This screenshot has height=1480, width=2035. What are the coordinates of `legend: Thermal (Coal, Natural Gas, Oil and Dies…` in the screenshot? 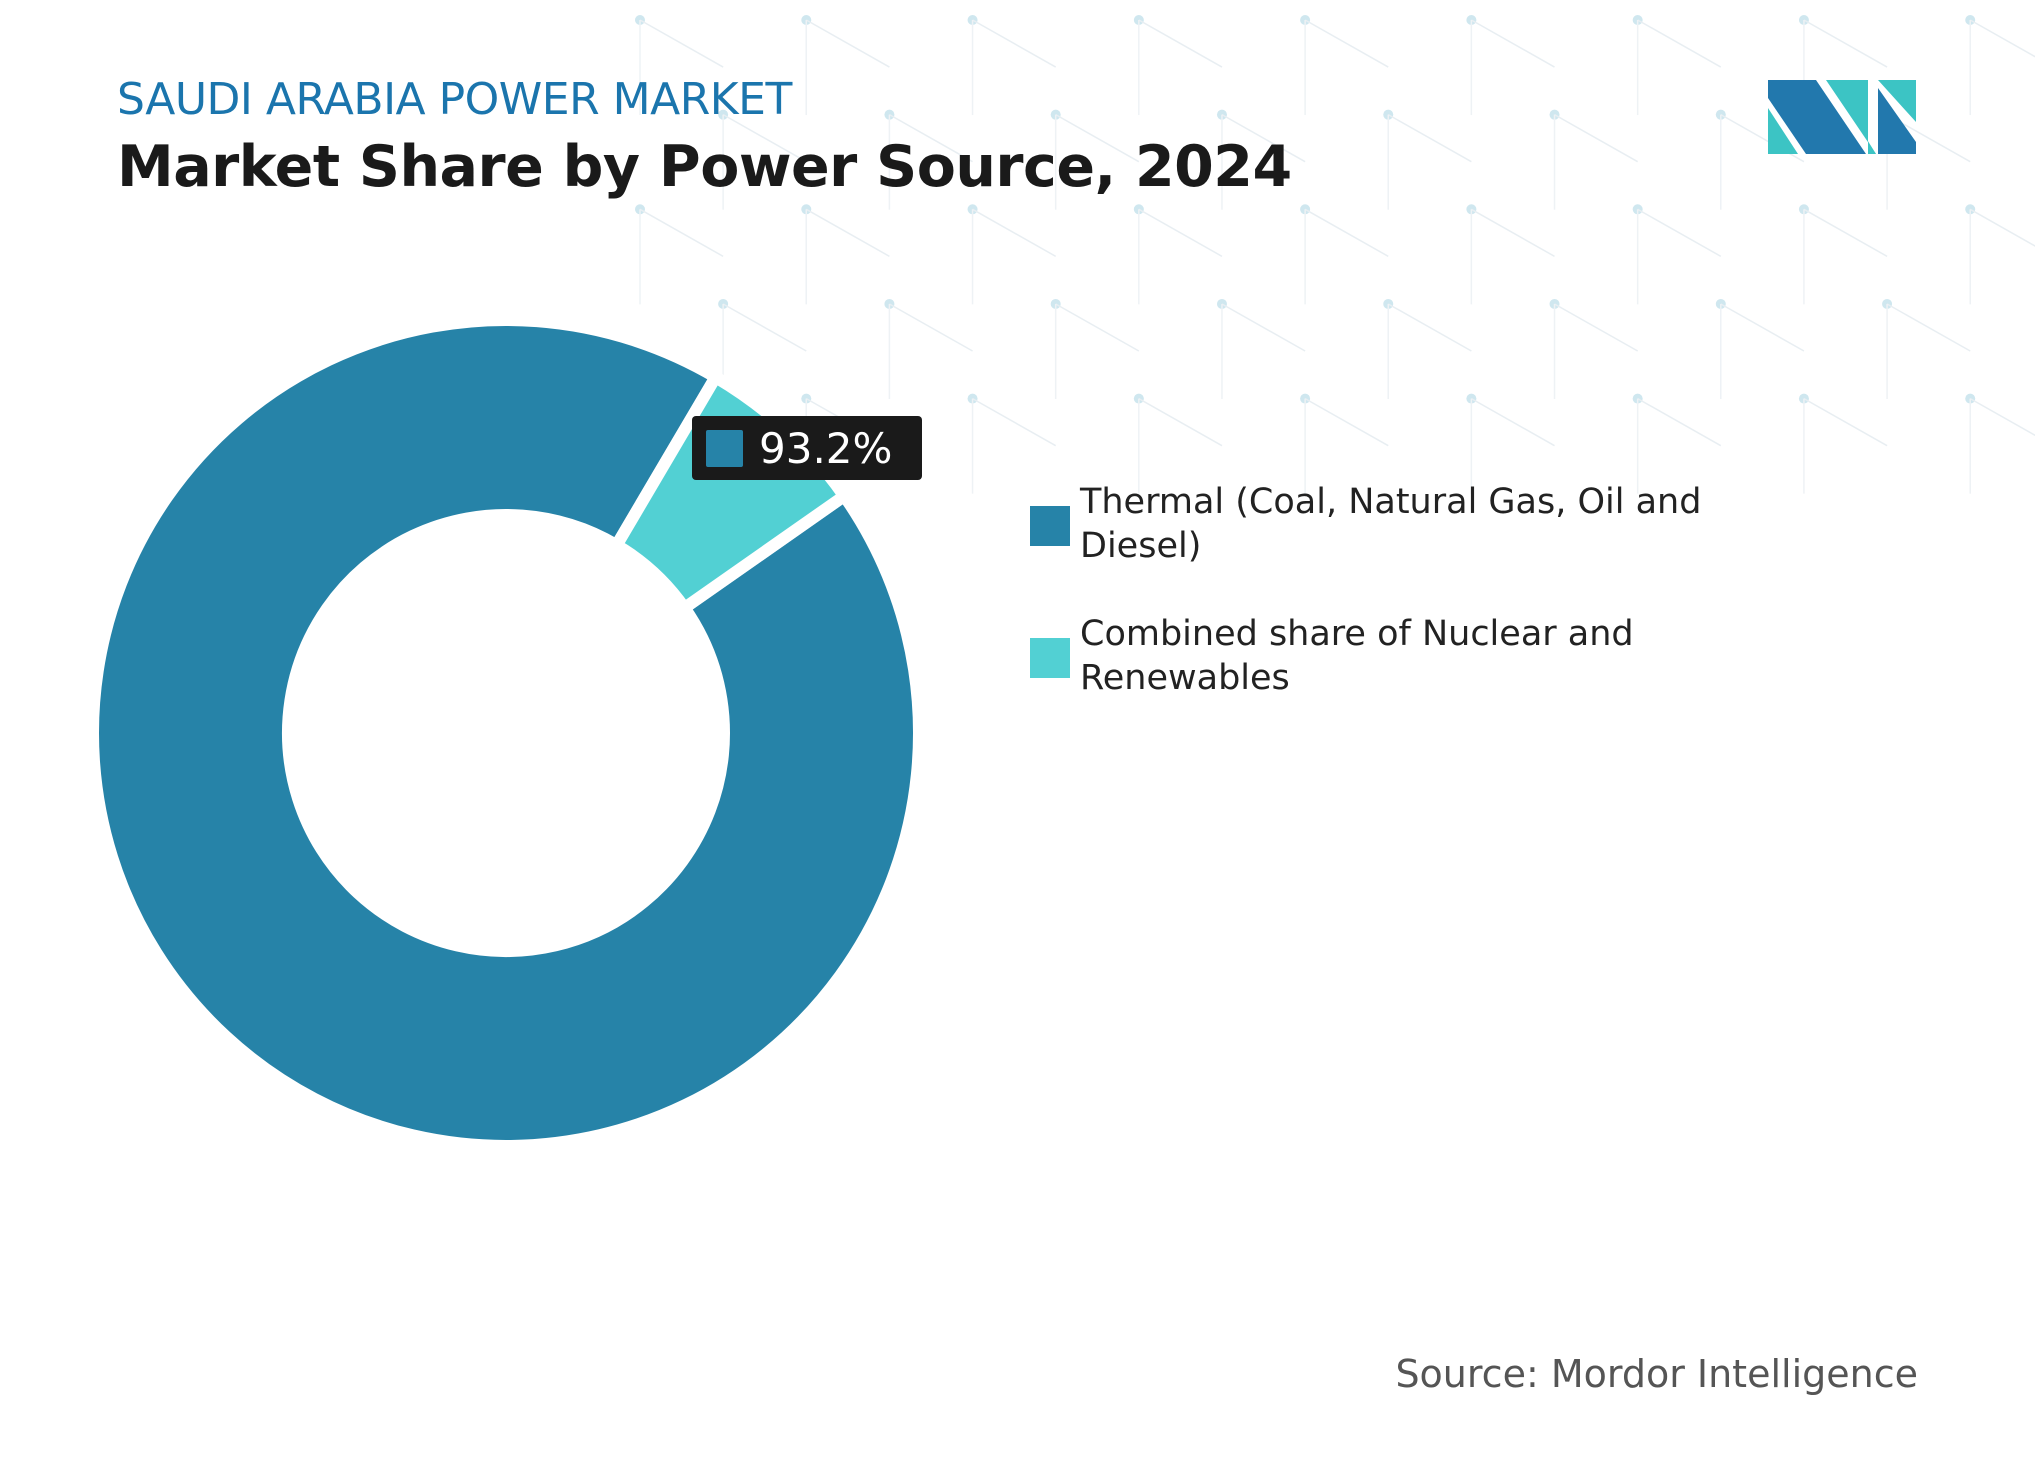 It's located at (1370, 612).